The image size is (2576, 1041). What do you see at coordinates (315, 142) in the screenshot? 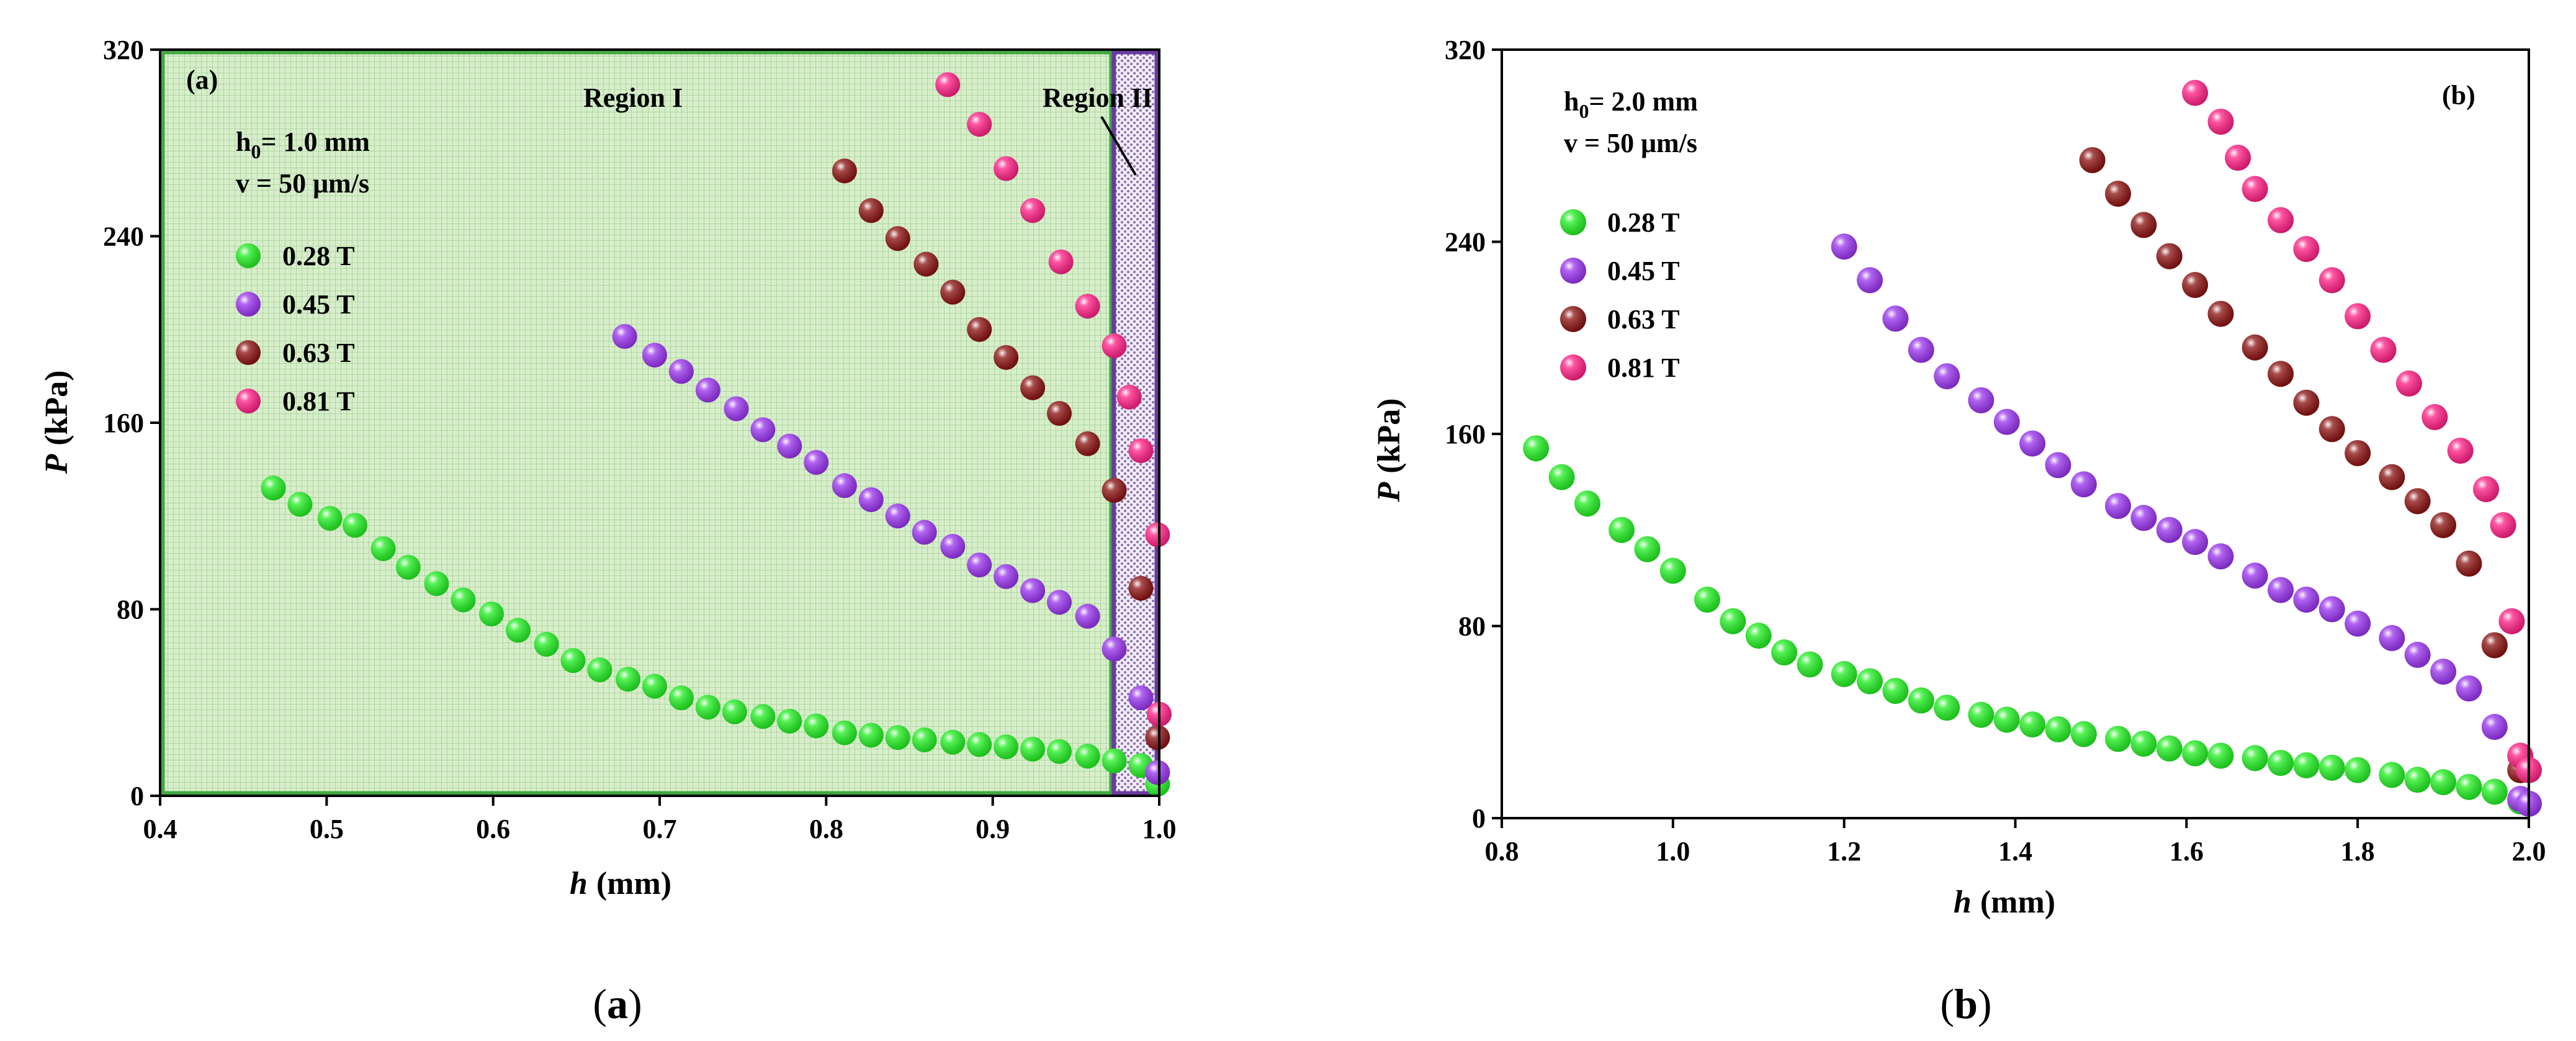
I see `param-h0-value: = 1.0 mm` at bounding box center [315, 142].